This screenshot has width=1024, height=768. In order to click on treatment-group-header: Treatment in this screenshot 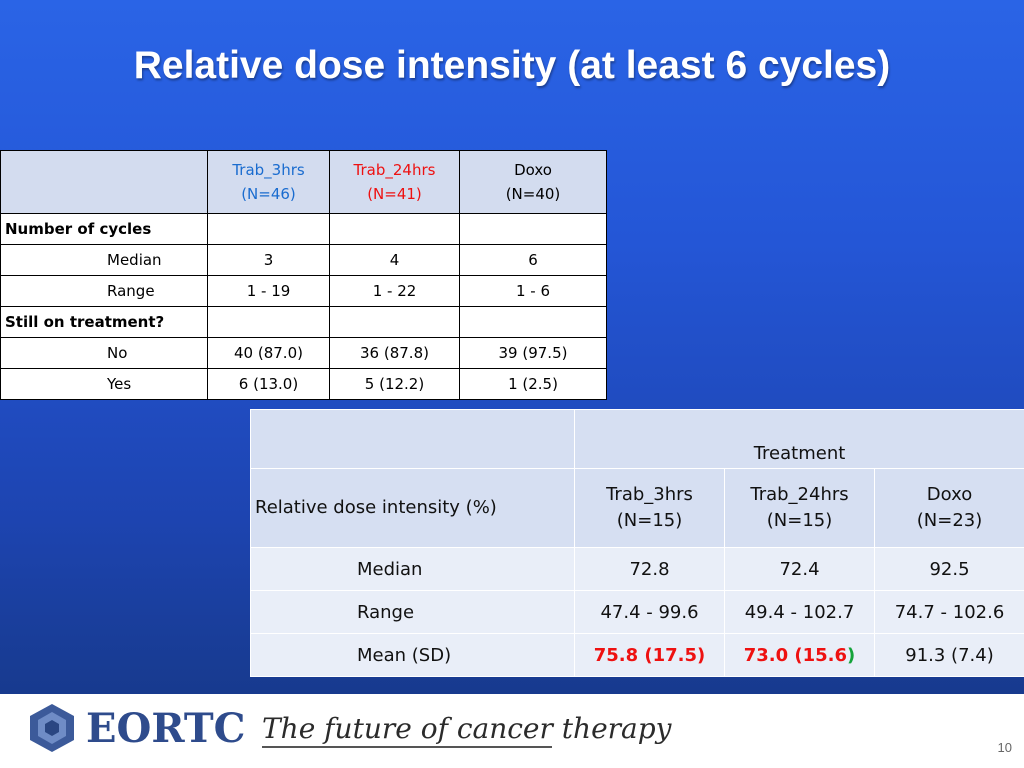, I will do `click(799, 439)`.